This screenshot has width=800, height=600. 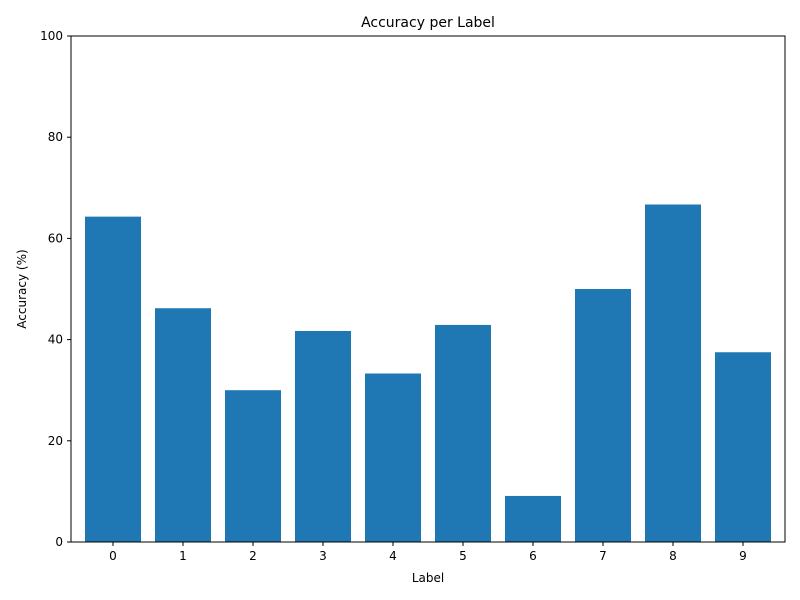 I want to click on x-tick-label: 6, so click(x=533, y=556).